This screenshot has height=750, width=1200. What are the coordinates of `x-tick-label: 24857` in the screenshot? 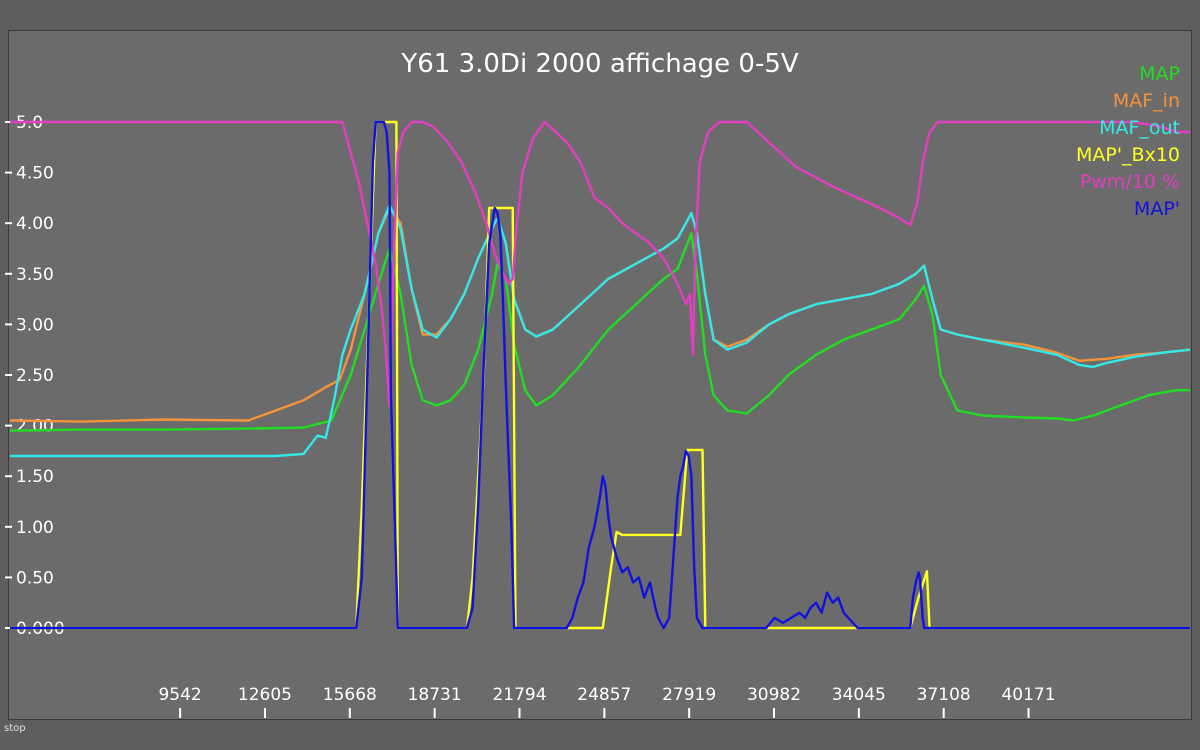 It's located at (604, 695).